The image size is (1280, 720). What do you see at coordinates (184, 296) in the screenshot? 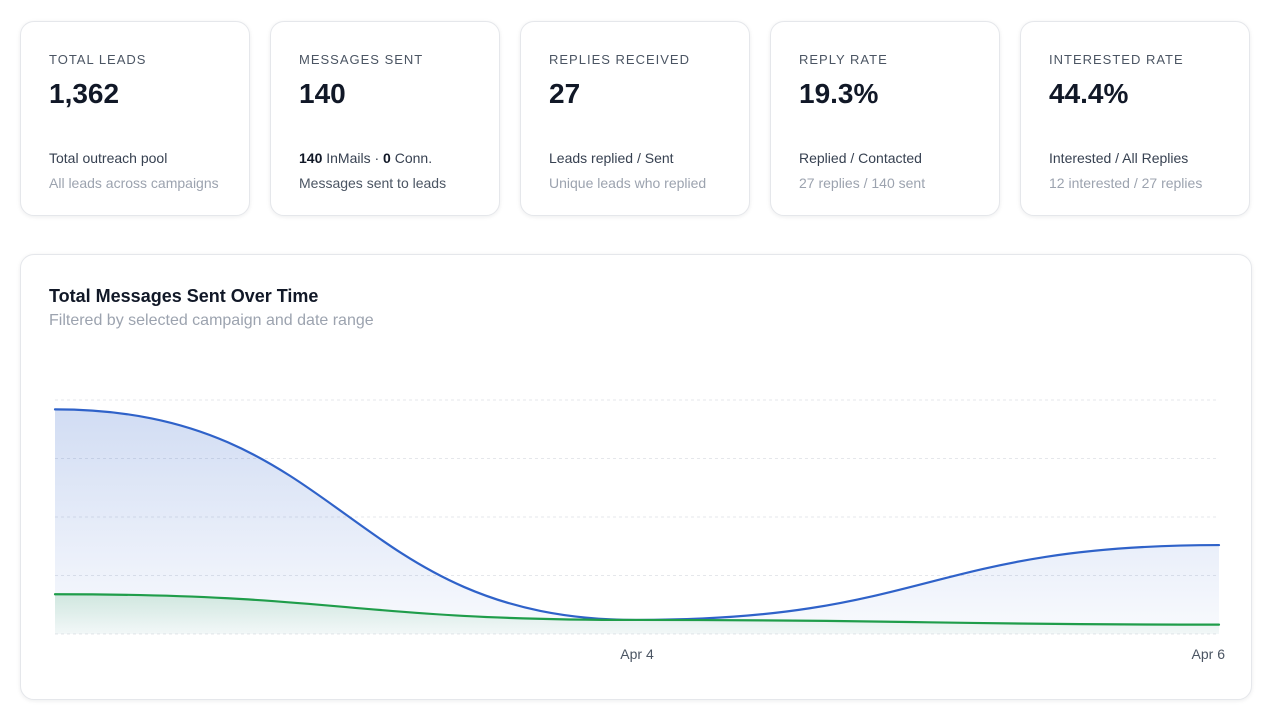
I see `chart-title: Total Messages Sent Over Time` at bounding box center [184, 296].